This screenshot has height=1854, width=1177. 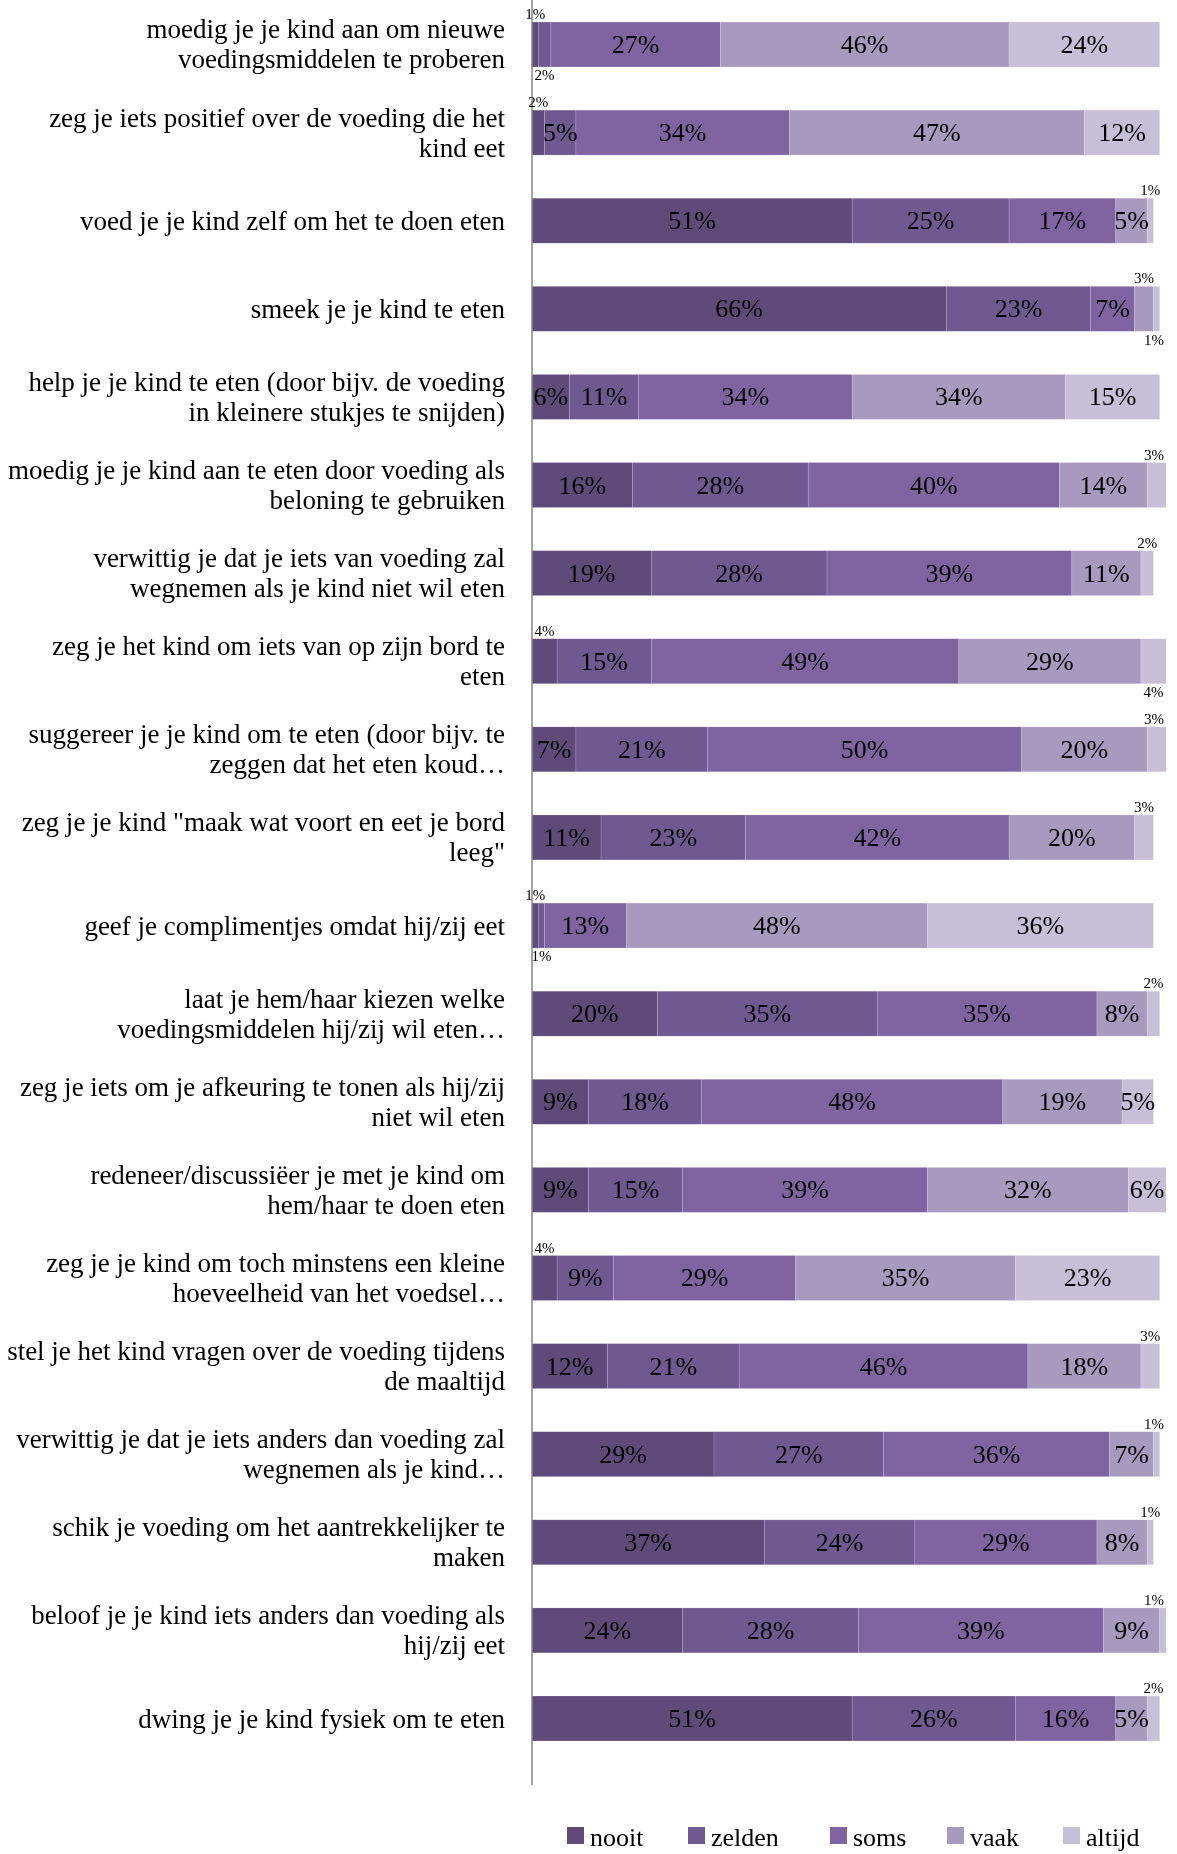 What do you see at coordinates (322, 1718) in the screenshot?
I see `y-tick-label: dwing je je kind fysiek om te eten` at bounding box center [322, 1718].